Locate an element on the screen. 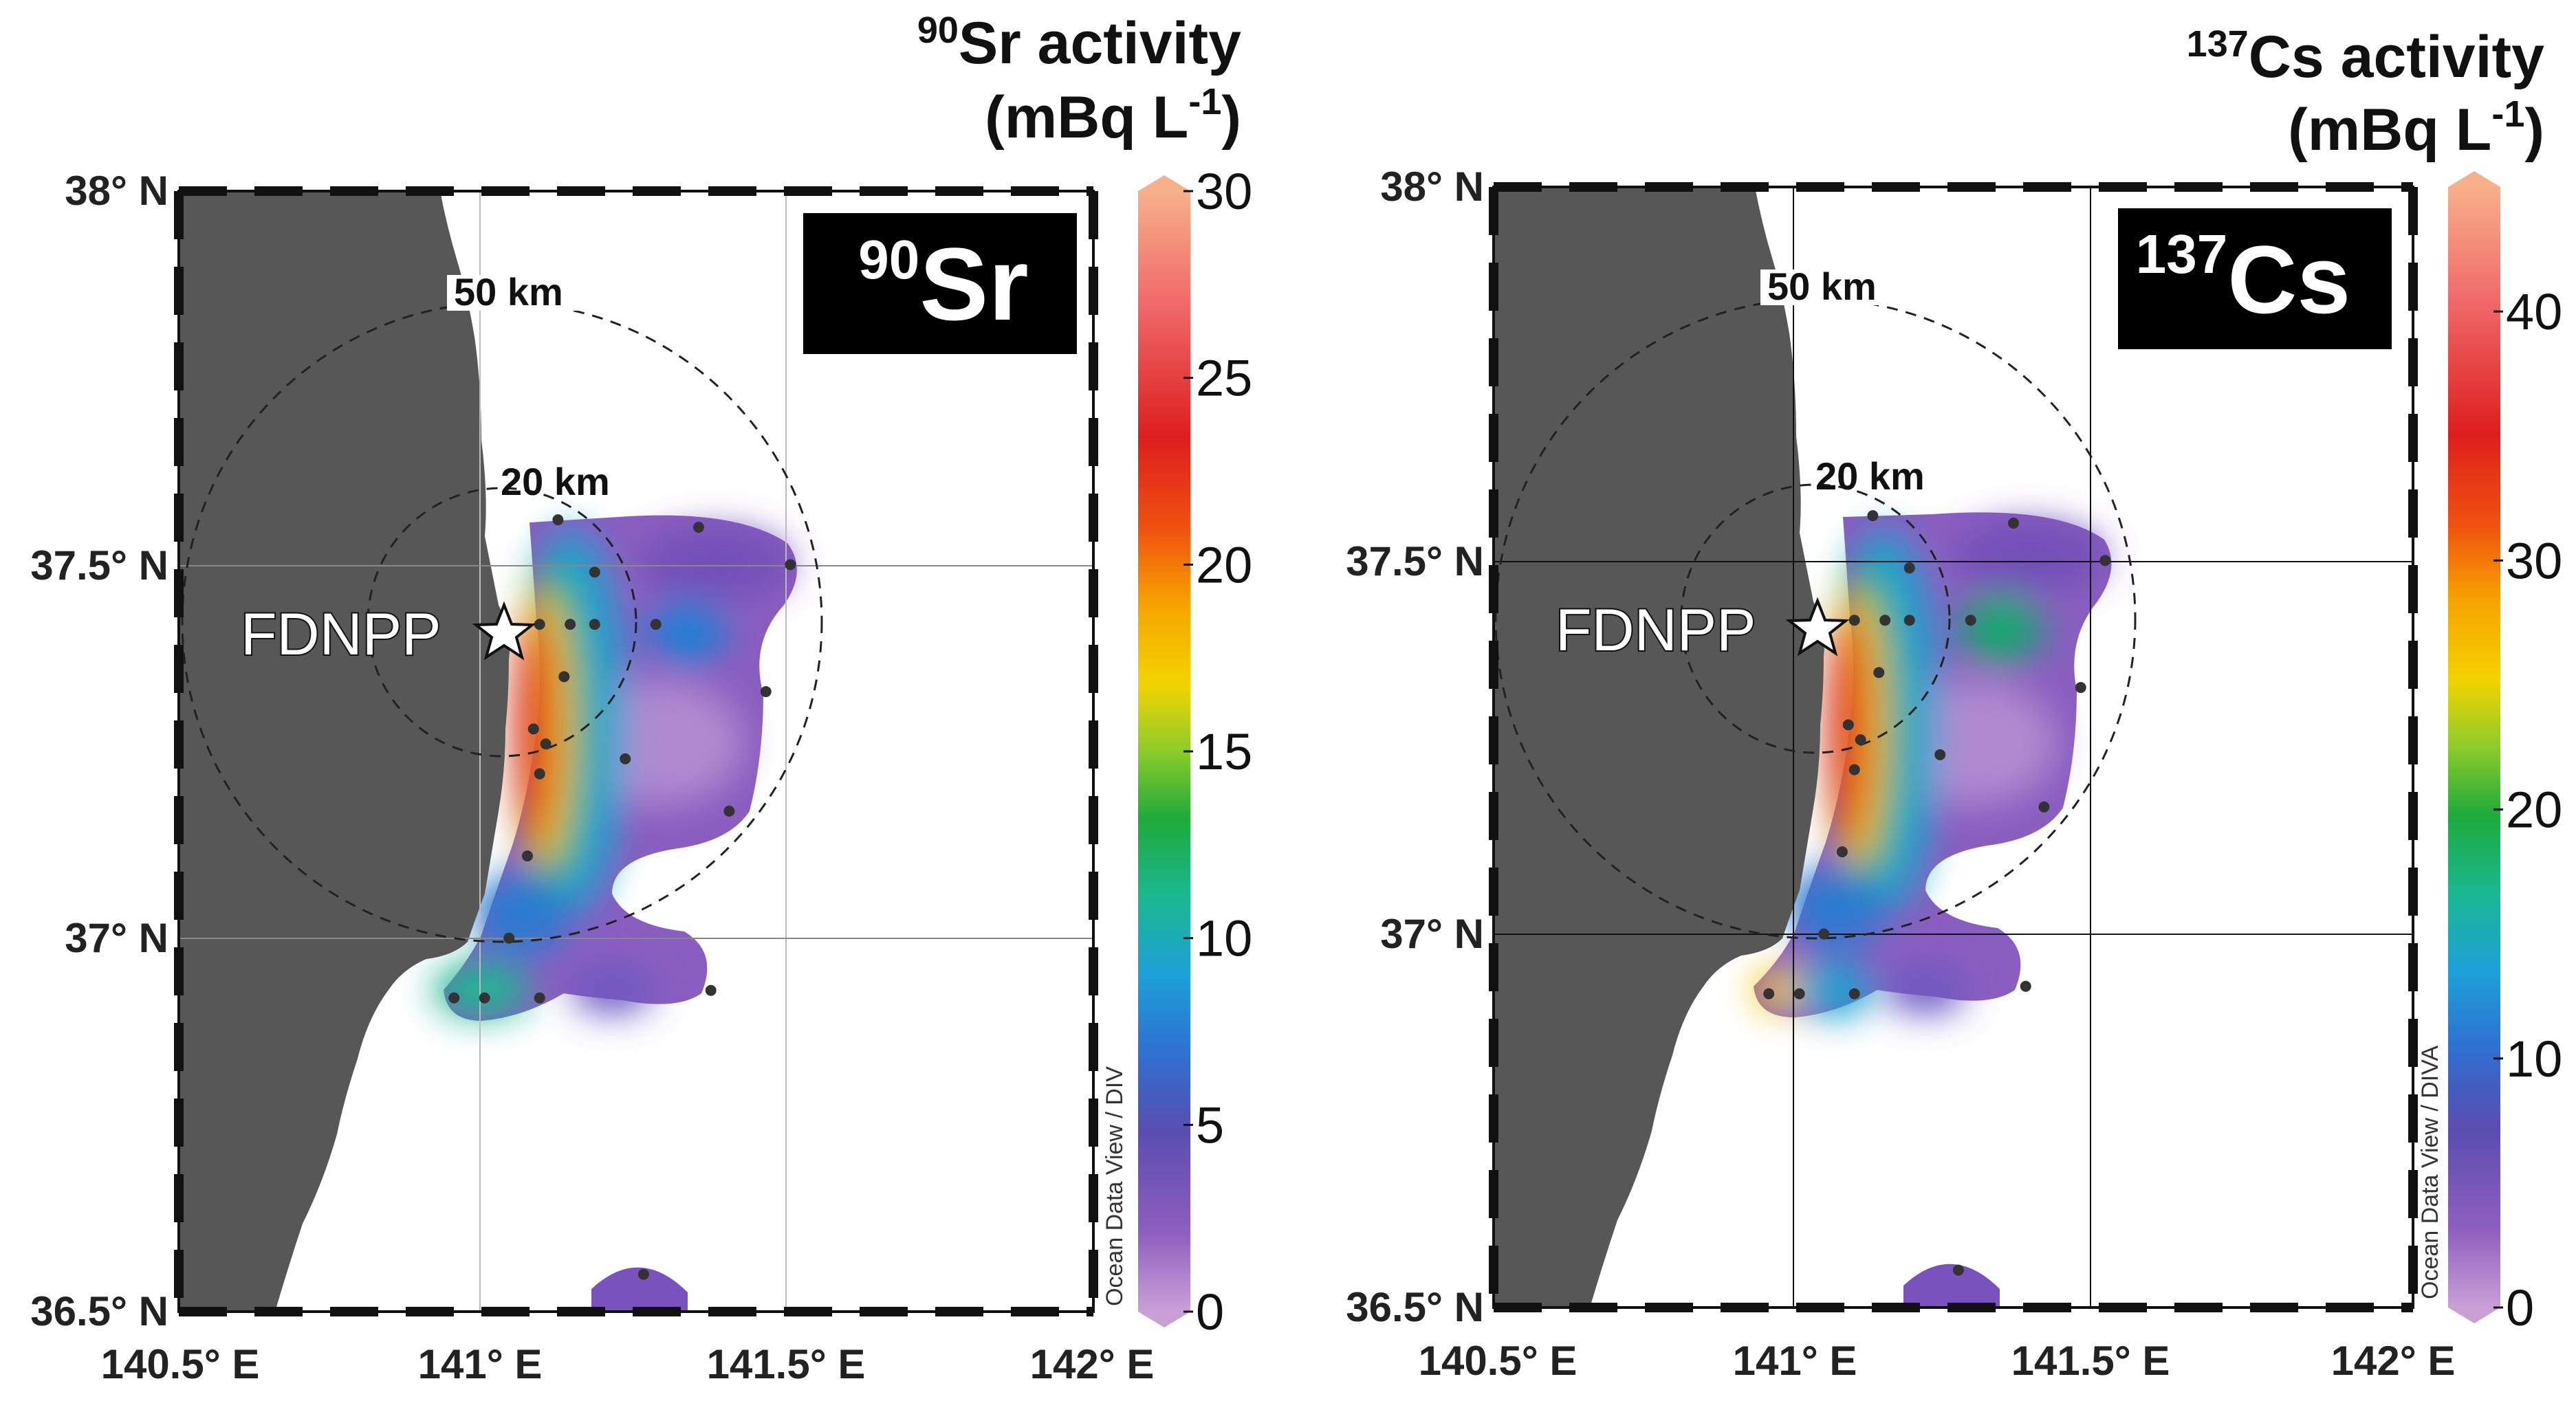  colorbar-tick-label: 25 is located at coordinates (1224, 378).